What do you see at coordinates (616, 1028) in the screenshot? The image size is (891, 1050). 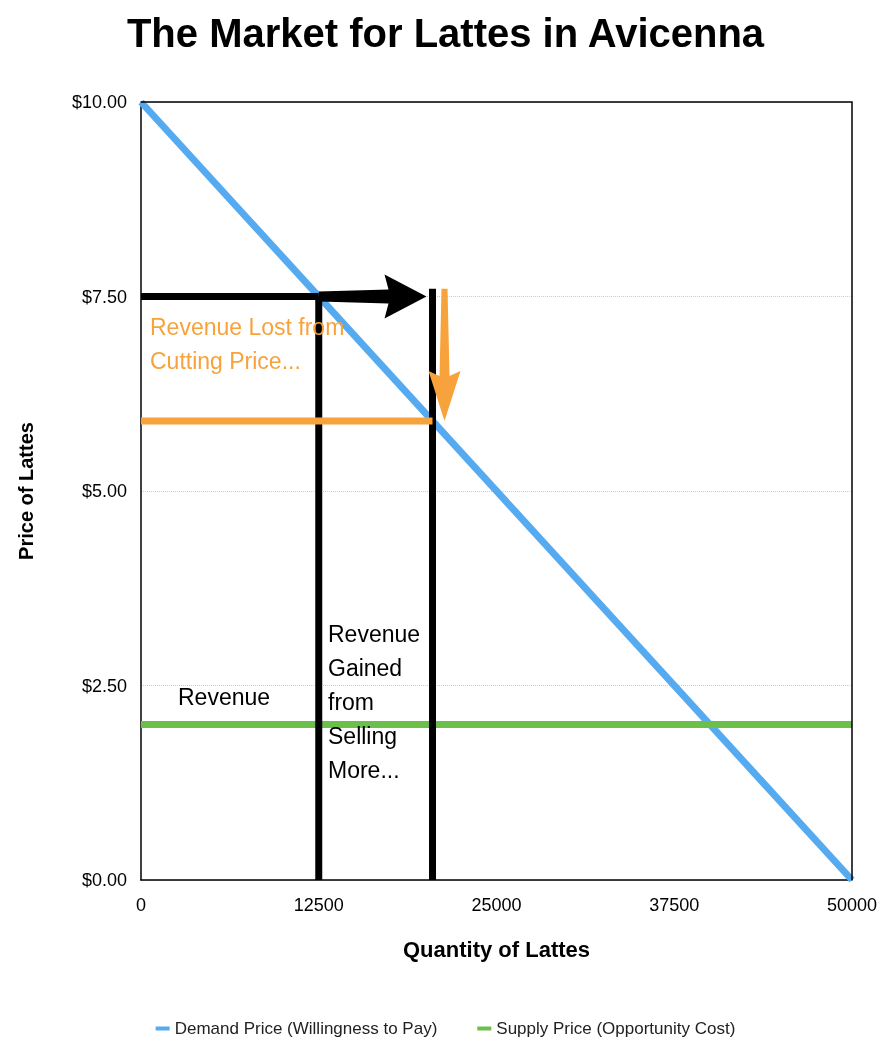 I see `legend-label: Supply Price (Opportunity Cost)` at bounding box center [616, 1028].